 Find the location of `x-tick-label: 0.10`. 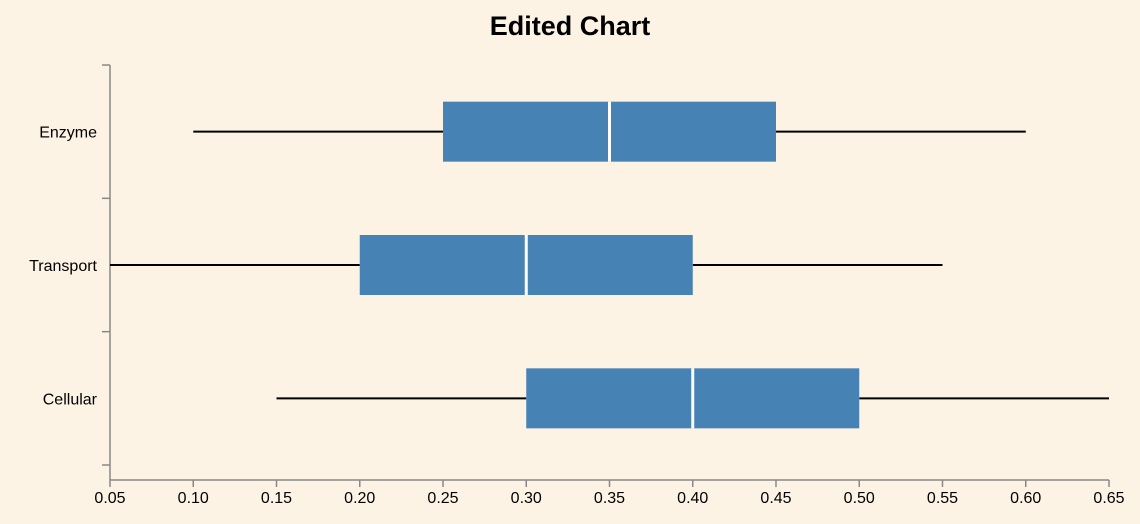

x-tick-label: 0.10 is located at coordinates (193, 498).